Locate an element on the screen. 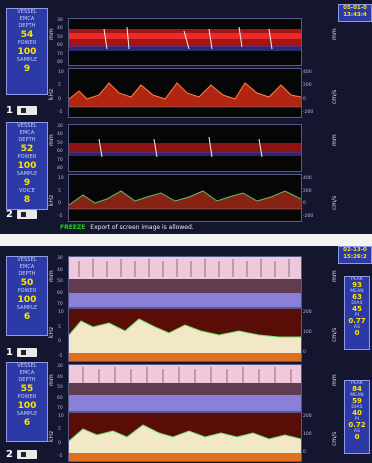 The image size is (372, 463). meas-dias-value: 45 is located at coordinates (357, 309).